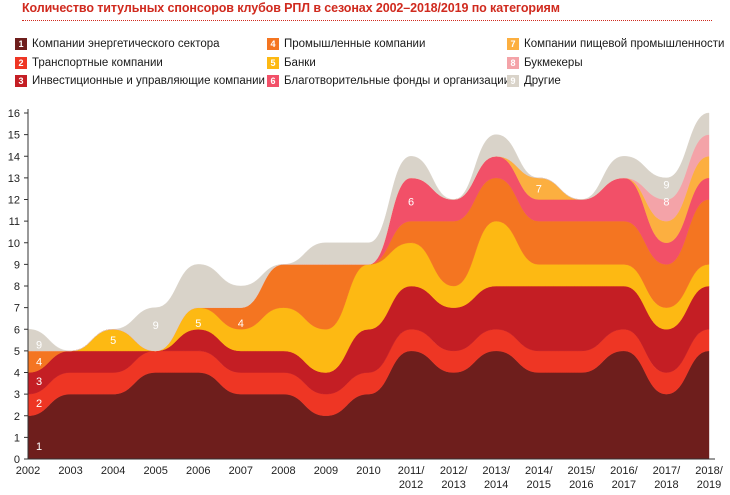 The width and height of the screenshot is (730, 495). I want to click on legend-swatch: 3, so click(21, 81).